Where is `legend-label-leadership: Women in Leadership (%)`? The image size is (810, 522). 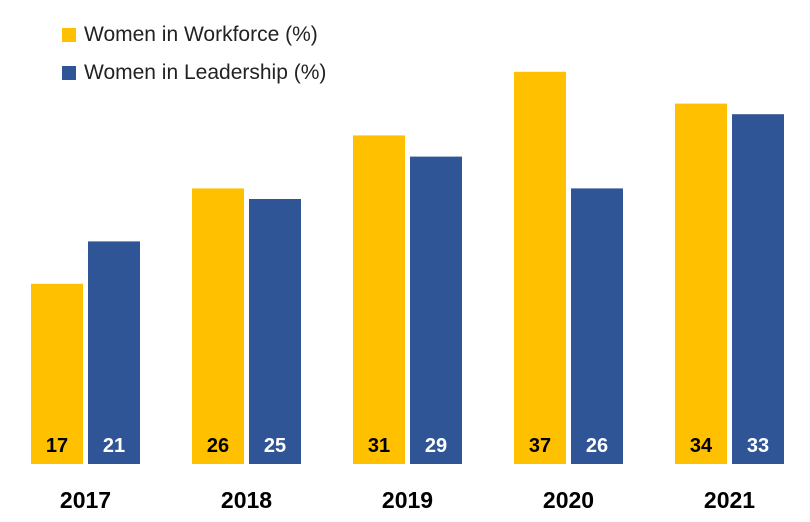 legend-label-leadership: Women in Leadership (%) is located at coordinates (205, 72).